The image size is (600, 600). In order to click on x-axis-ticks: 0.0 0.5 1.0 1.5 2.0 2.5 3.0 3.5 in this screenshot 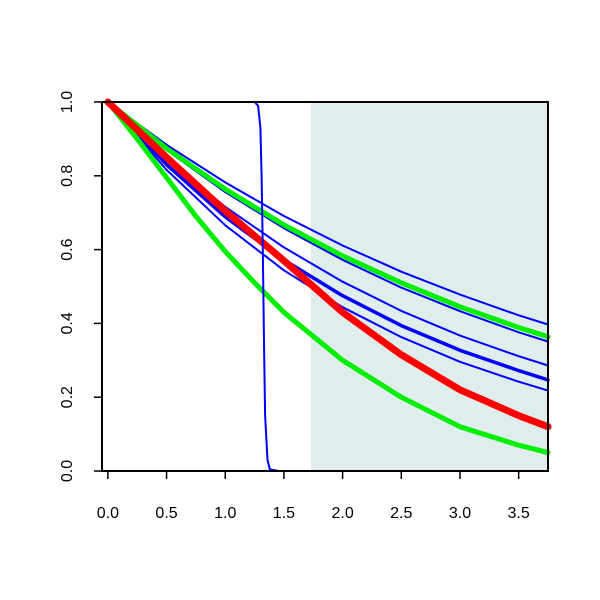, I will do `click(313, 496)`.